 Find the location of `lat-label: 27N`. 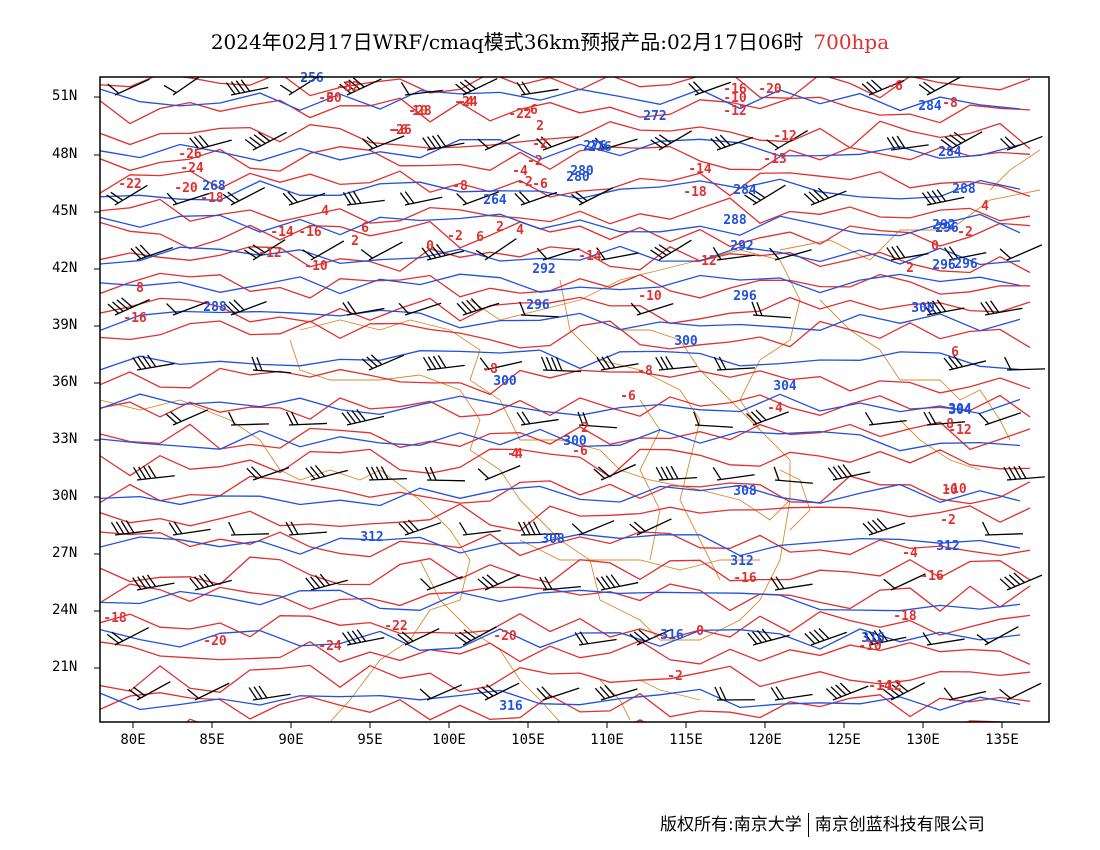

lat-label: 27N is located at coordinates (65, 553).